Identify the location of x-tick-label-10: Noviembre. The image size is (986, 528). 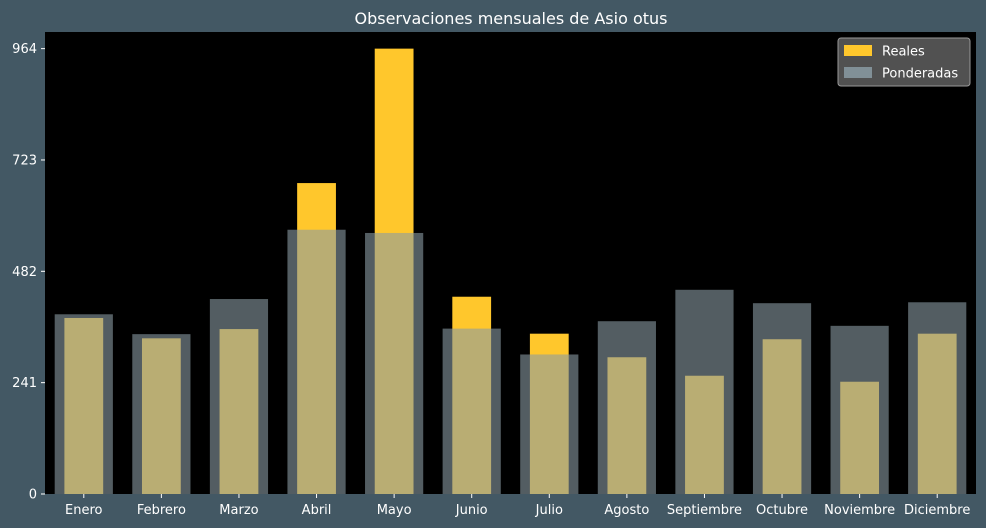
(859, 510).